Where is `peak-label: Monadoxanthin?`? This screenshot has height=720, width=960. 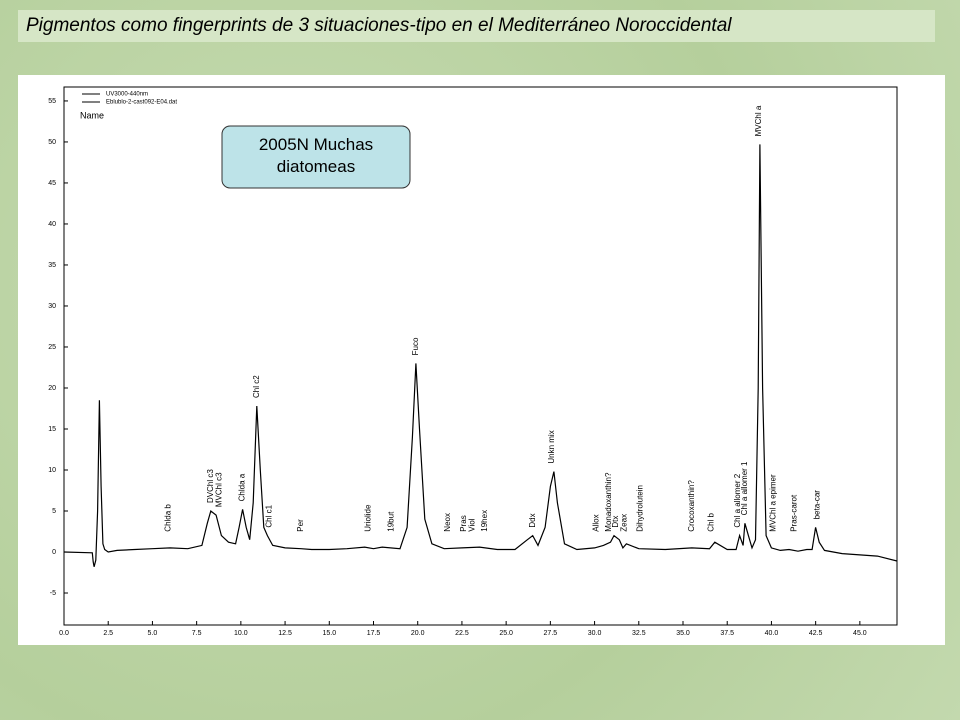
peak-label: Monadoxanthin? is located at coordinates (608, 502).